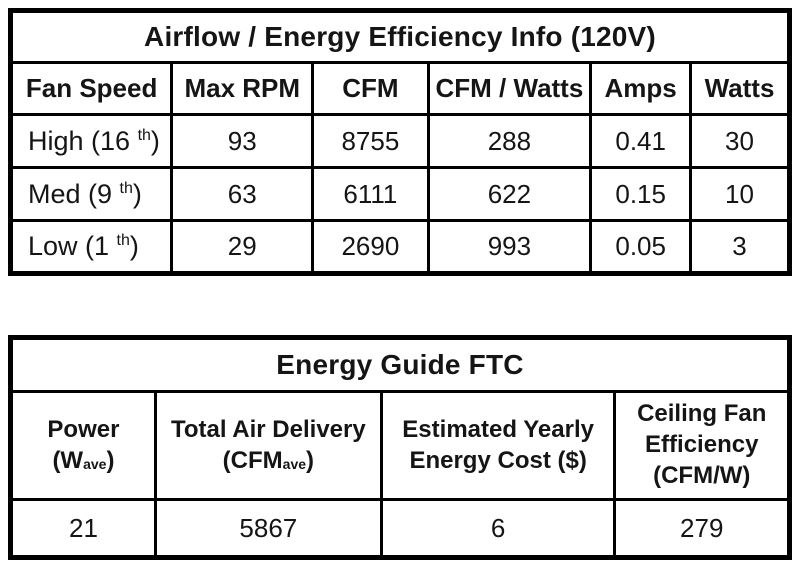 The height and width of the screenshot is (583, 800). What do you see at coordinates (740, 194) in the screenshot?
I see `cell-watts: 10` at bounding box center [740, 194].